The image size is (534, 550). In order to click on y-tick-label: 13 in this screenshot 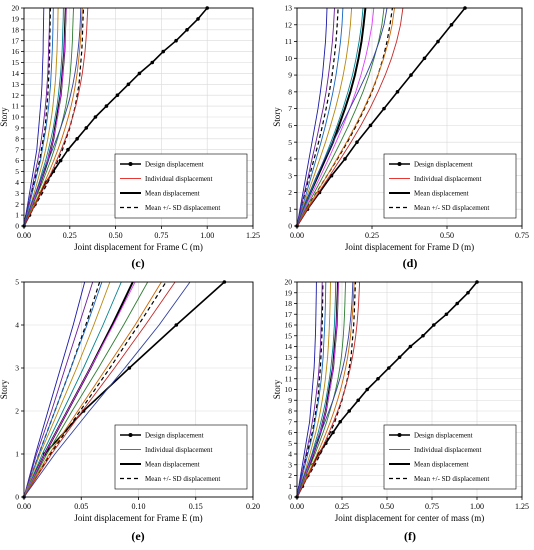, I will do `click(289, 8)`.